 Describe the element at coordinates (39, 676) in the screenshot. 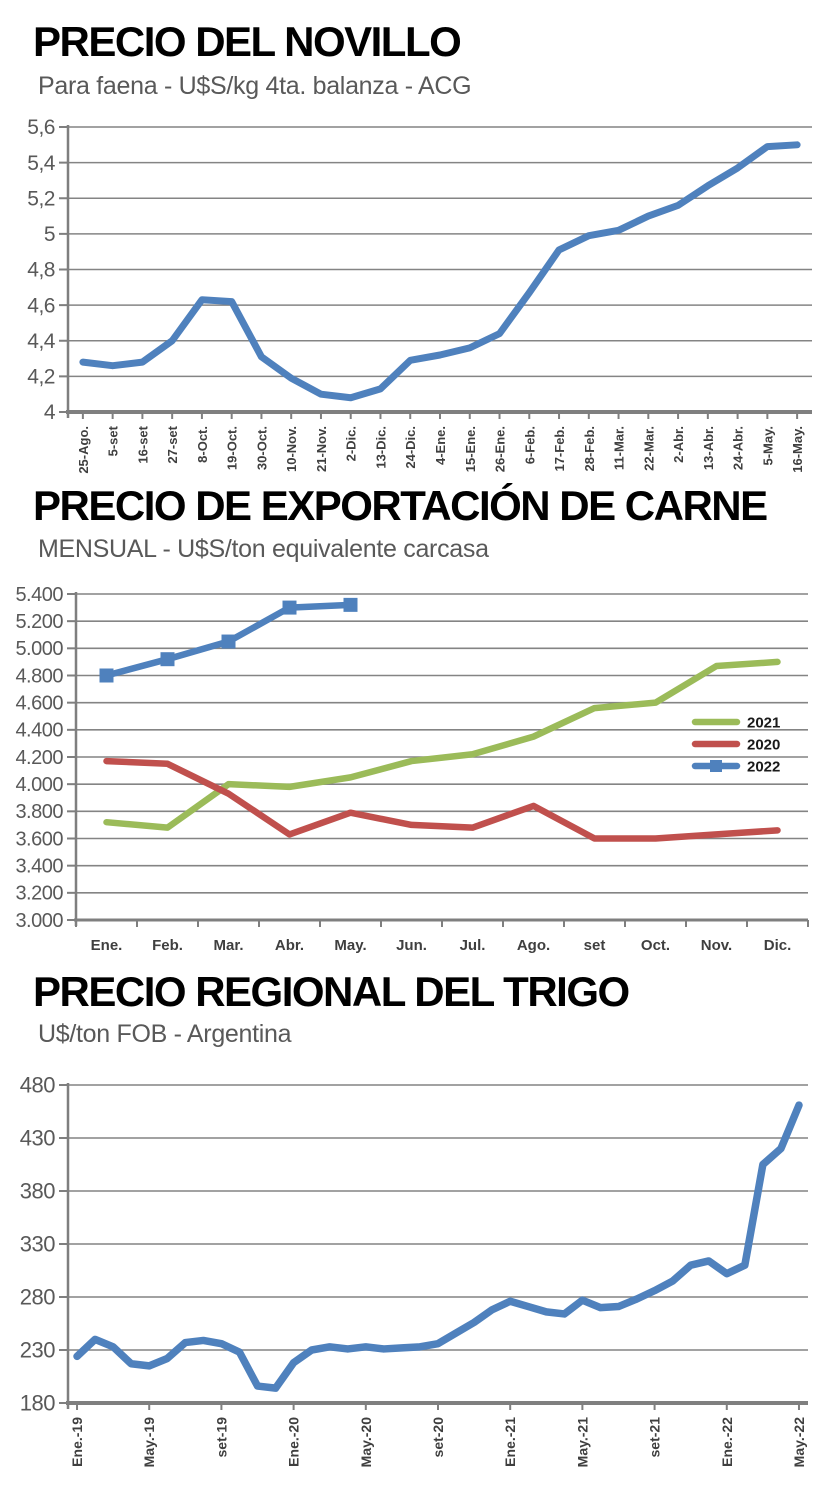

I see `y-tick-label: 4.800` at that location.